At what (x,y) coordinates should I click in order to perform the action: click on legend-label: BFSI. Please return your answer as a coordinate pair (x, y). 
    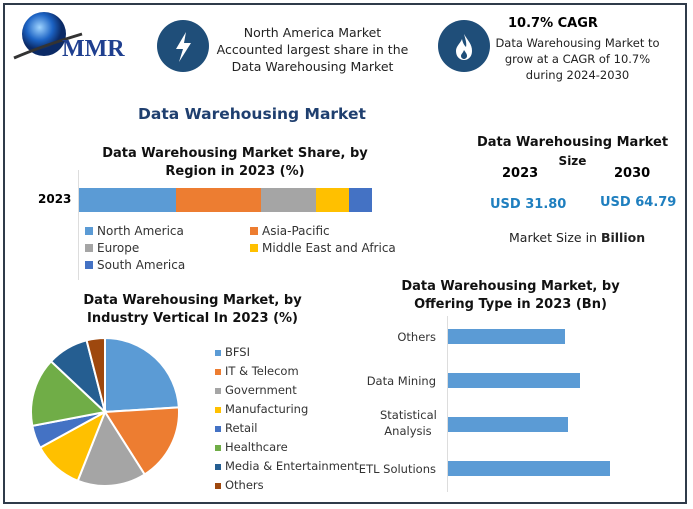
    Looking at the image, I should click on (237, 352).